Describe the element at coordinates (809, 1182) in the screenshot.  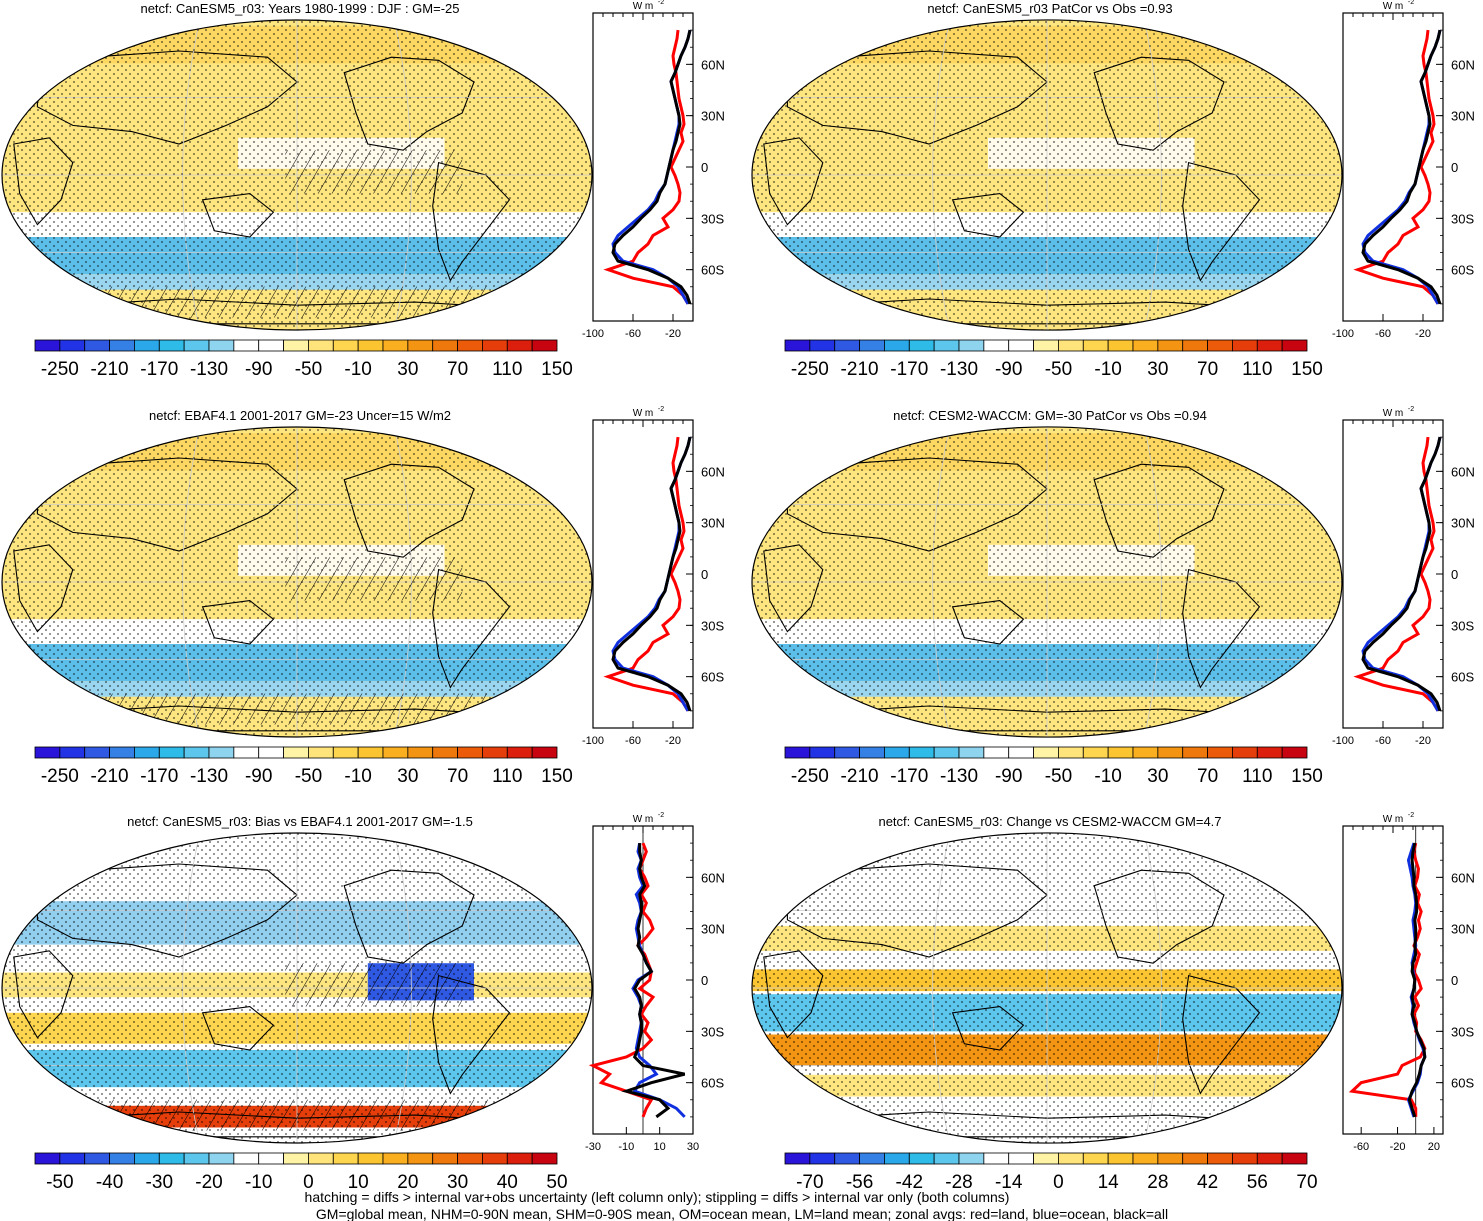
I see `colorbar-label: -70` at that location.